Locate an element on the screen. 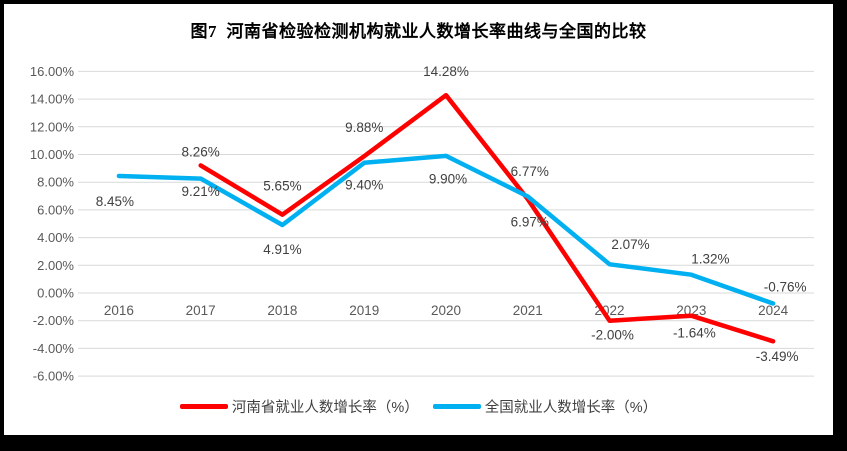  y-tick-label: 0.00% is located at coordinates (55, 293).